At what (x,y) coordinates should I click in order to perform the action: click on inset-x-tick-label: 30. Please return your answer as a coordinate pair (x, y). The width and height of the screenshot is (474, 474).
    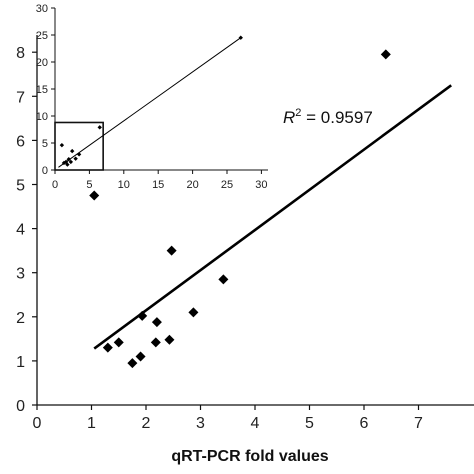
    Looking at the image, I should click on (261, 185).